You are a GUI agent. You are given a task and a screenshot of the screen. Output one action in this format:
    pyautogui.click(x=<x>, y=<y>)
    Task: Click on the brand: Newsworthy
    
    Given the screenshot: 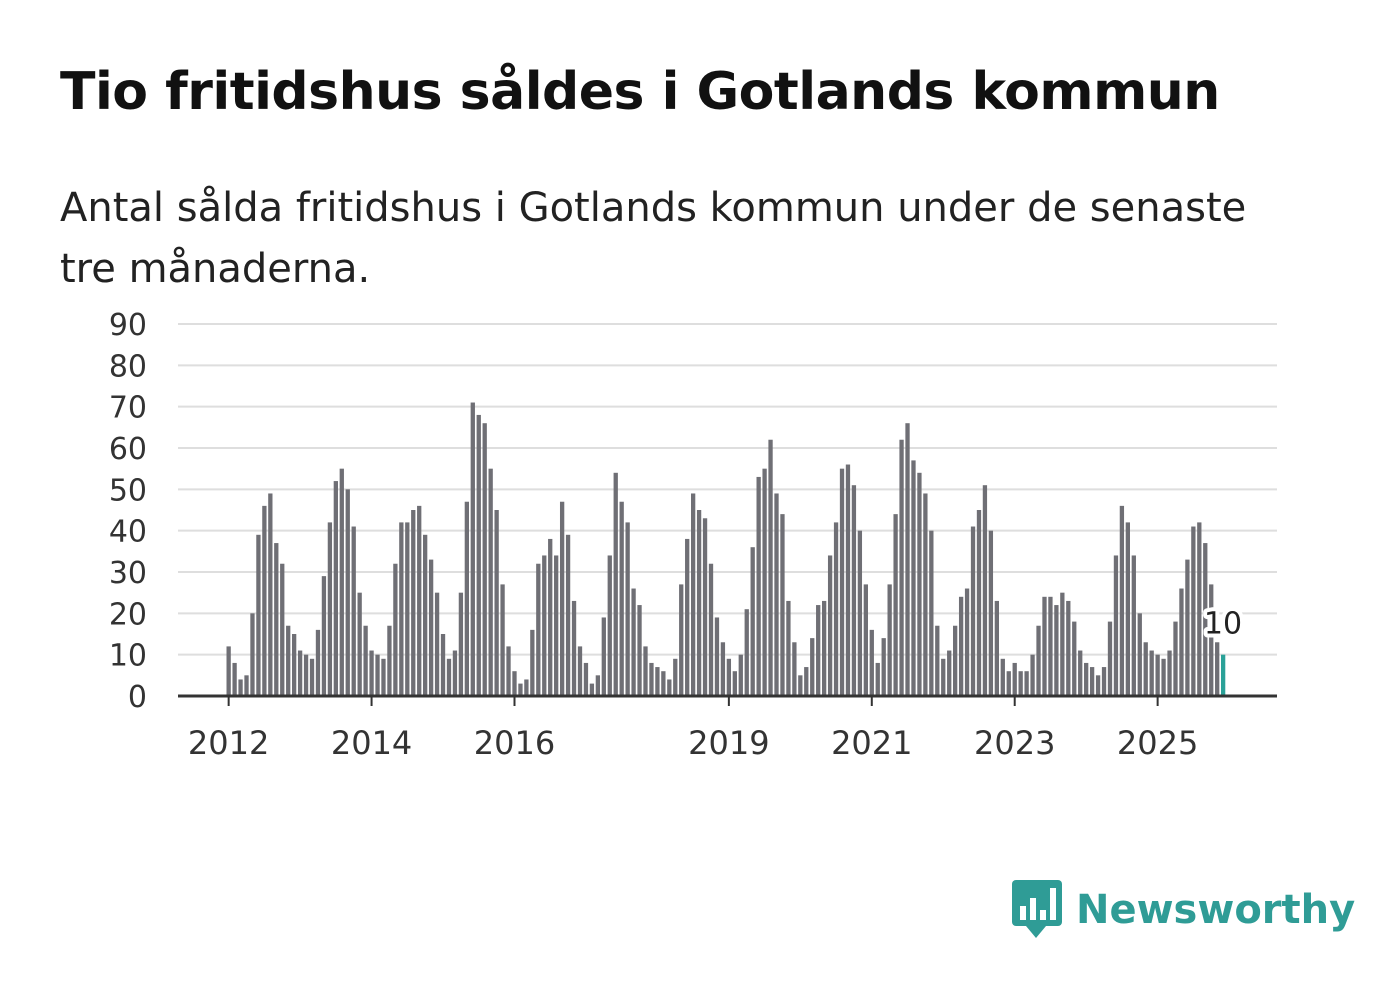 What is the action you would take?
    pyautogui.click(x=1182, y=910)
    